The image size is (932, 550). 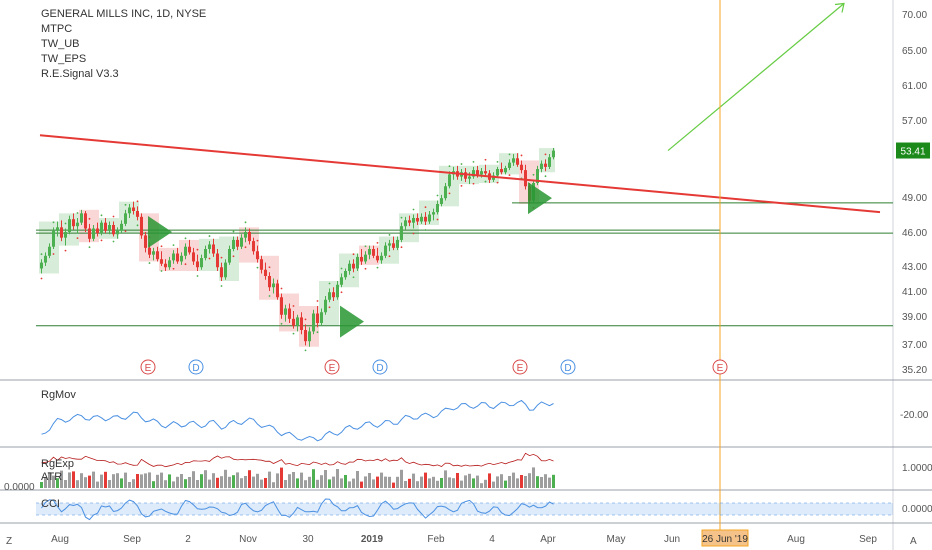 What do you see at coordinates (60, 44) in the screenshot?
I see `indicator-tw-ub: TW_UB` at bounding box center [60, 44].